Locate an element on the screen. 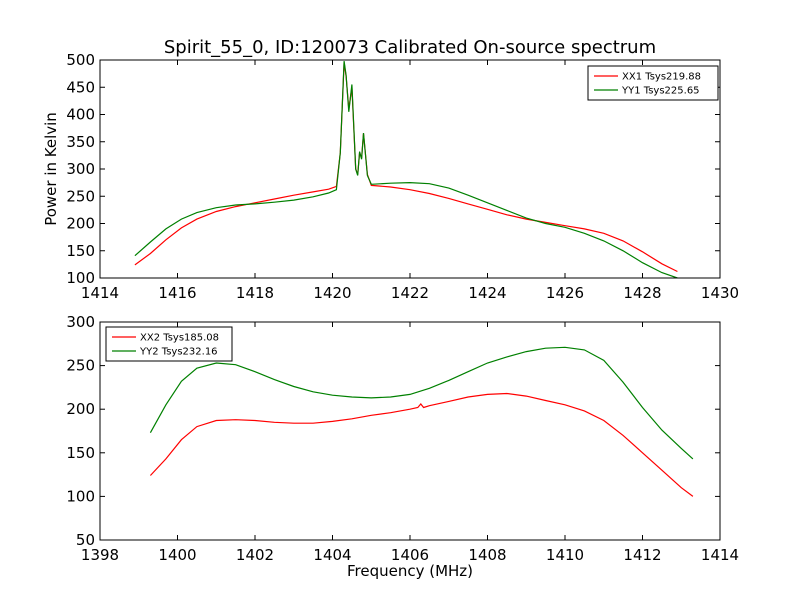 This screenshot has height=600, width=800. series-line-yy2 is located at coordinates (421, 403).